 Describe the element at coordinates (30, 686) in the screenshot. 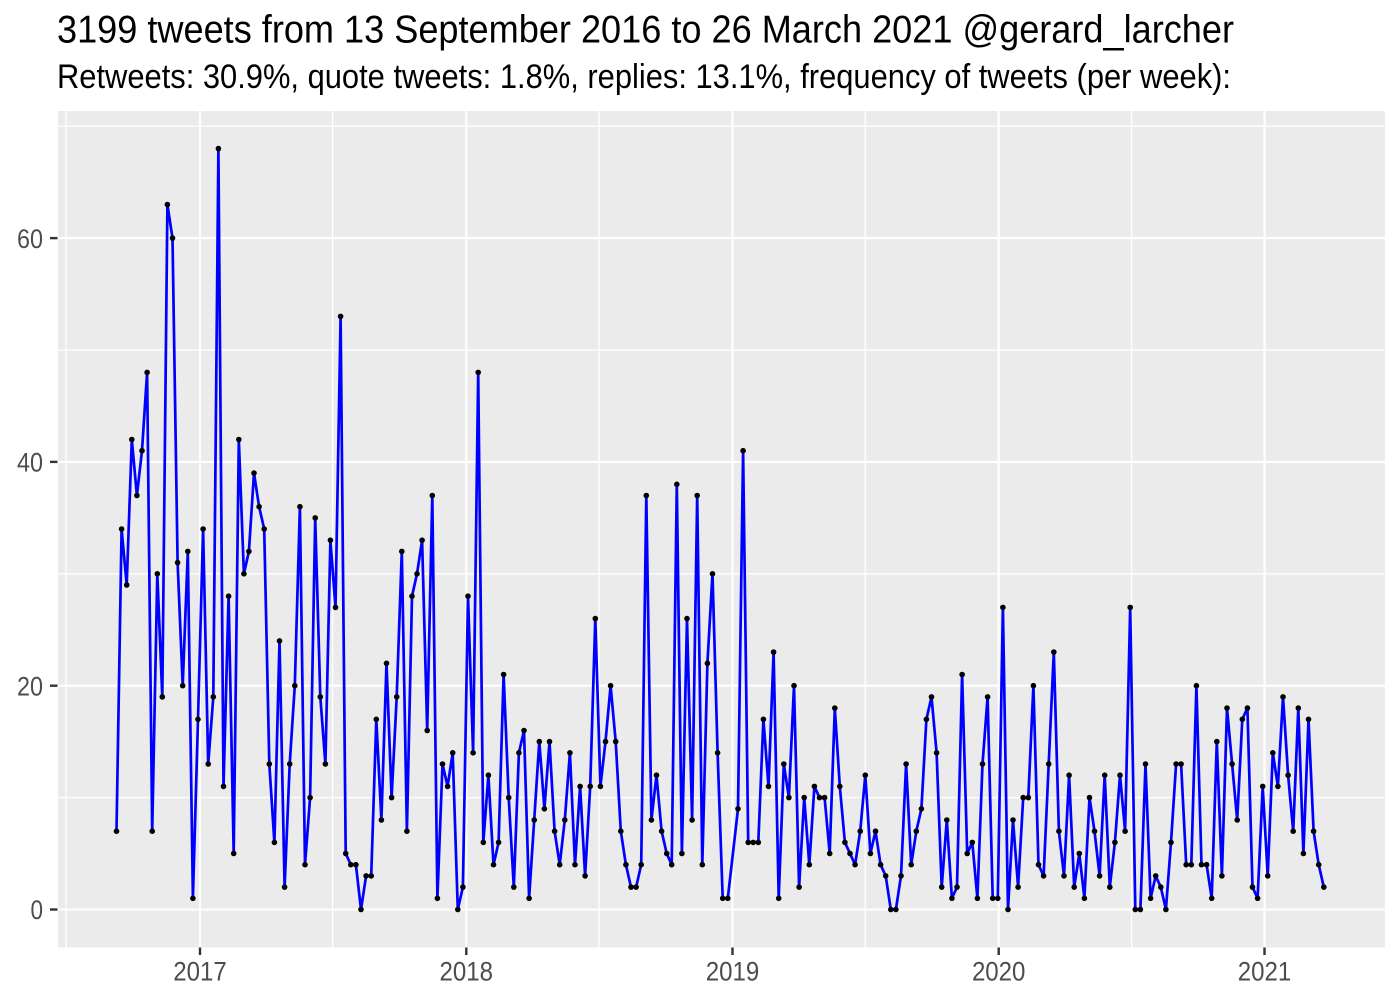

I see `svg-text: 20` at that location.